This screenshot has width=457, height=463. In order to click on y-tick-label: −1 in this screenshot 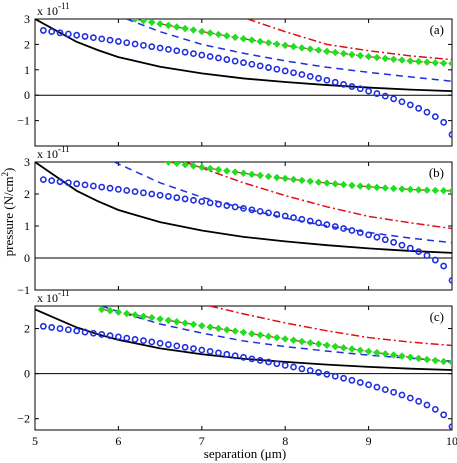, I will do `click(23, 290)`.